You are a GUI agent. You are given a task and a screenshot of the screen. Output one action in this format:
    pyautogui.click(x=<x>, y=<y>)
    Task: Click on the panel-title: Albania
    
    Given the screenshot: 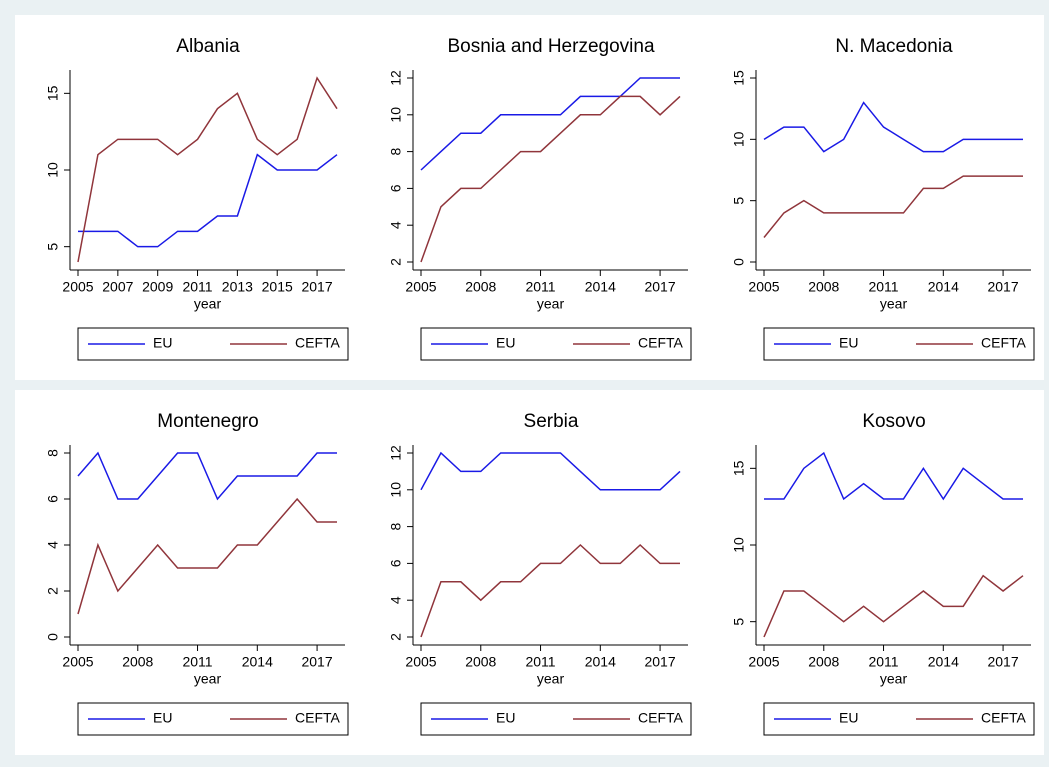 What is the action you would take?
    pyautogui.click(x=208, y=46)
    